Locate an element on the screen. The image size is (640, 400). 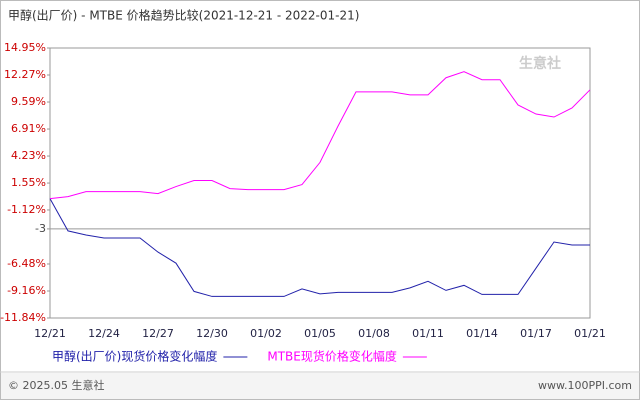
x-tick-label: 01/02 is located at coordinates (266, 333).